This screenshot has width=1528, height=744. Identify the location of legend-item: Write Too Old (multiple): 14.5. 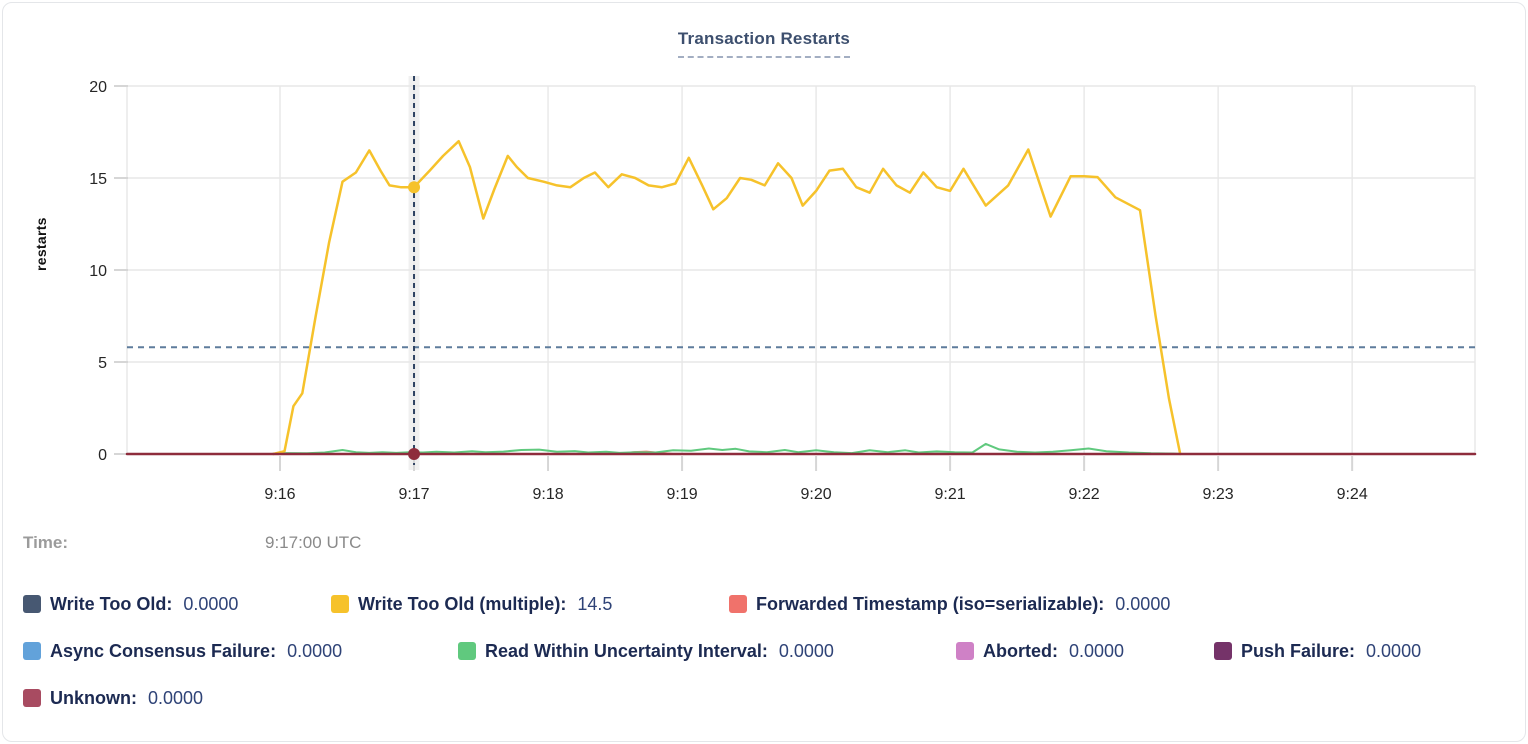
(530, 604).